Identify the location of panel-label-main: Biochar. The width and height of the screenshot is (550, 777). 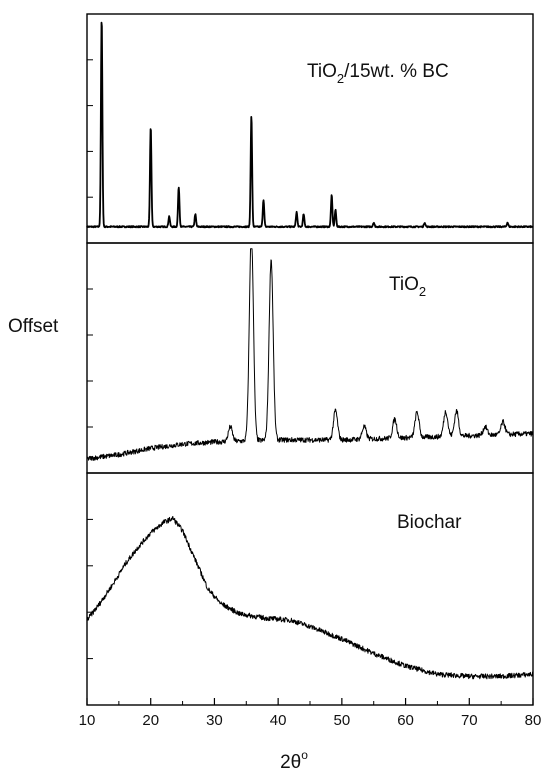
(429, 522).